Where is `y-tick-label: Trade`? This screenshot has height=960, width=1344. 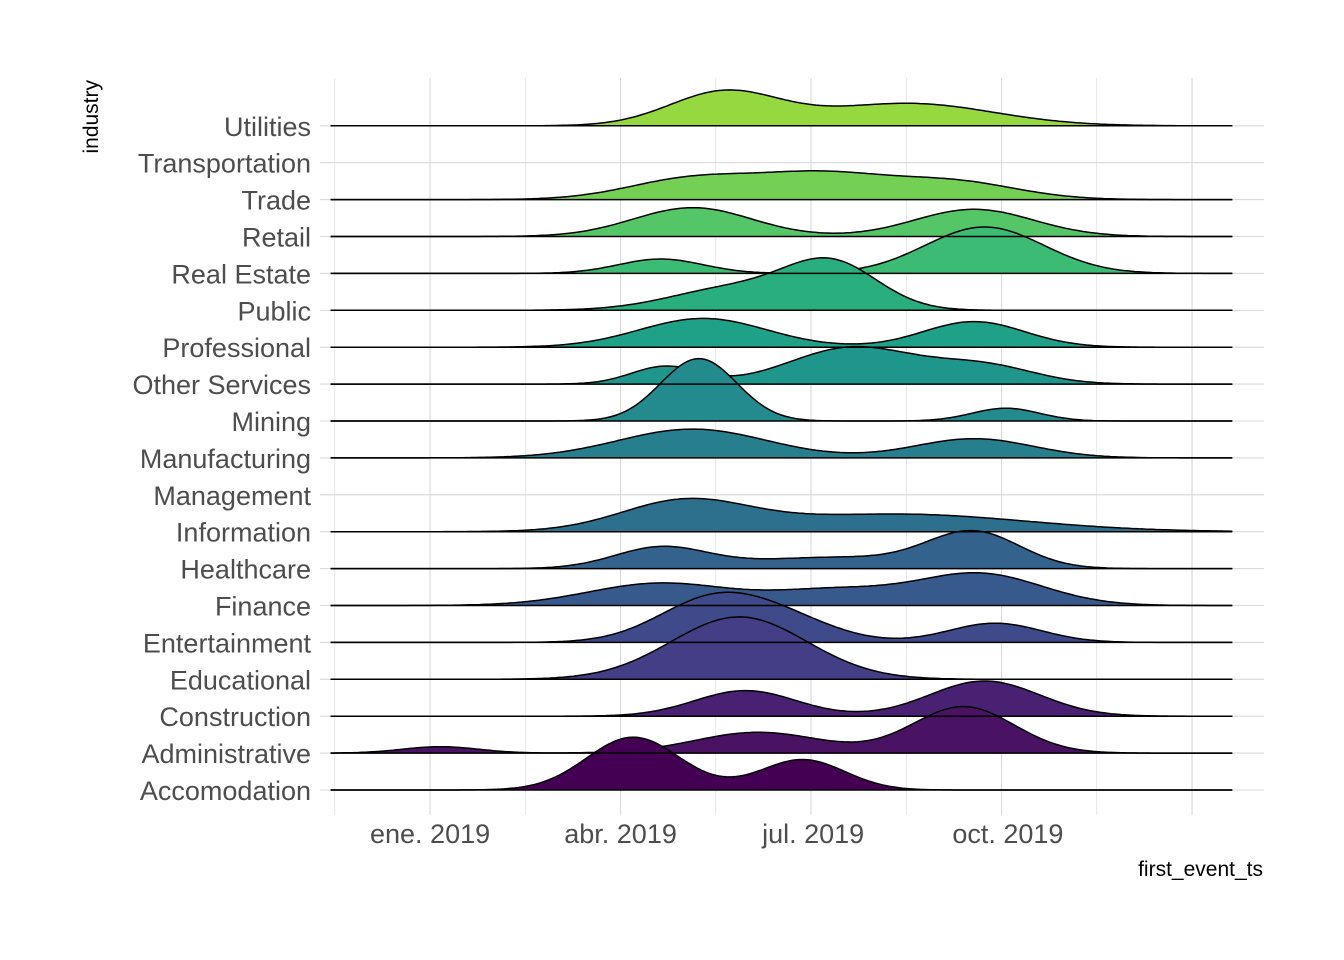
y-tick-label: Trade is located at coordinates (276, 201).